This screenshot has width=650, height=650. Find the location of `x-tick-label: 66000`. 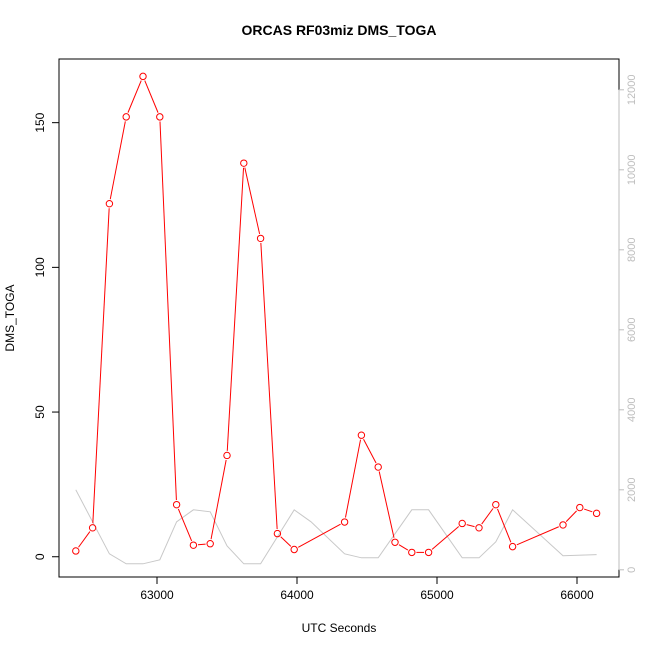

x-tick-label: 66000 is located at coordinates (577, 595).